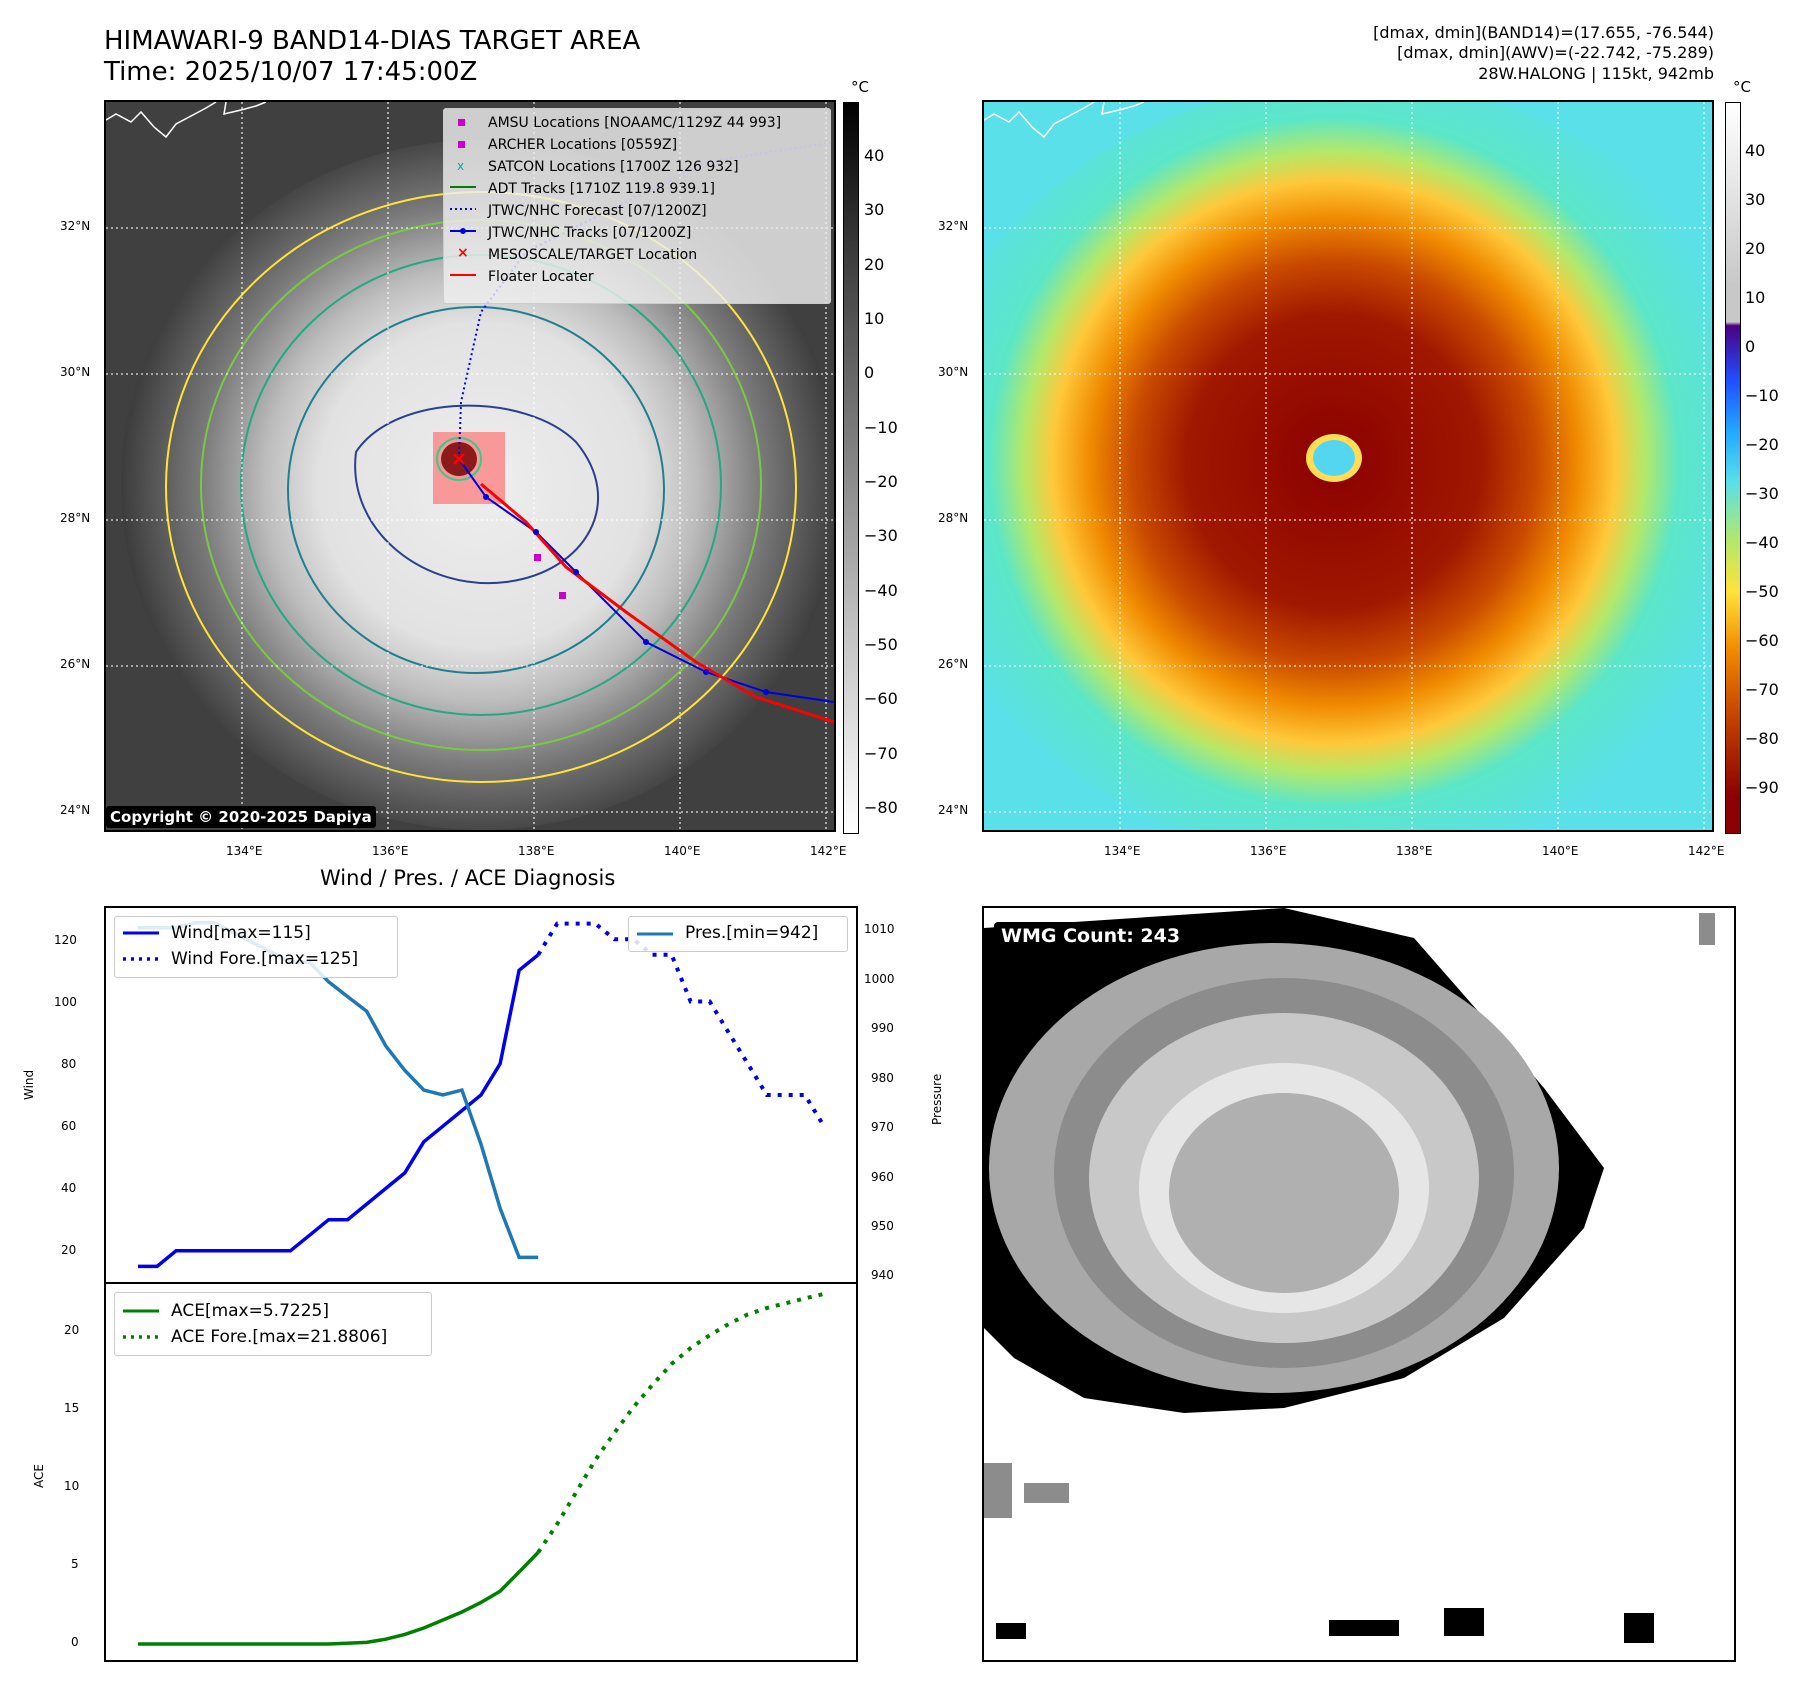  Describe the element at coordinates (265, 959) in the screenshot. I see `legend-wind-fore: Wind Fore.[max=125]` at that location.